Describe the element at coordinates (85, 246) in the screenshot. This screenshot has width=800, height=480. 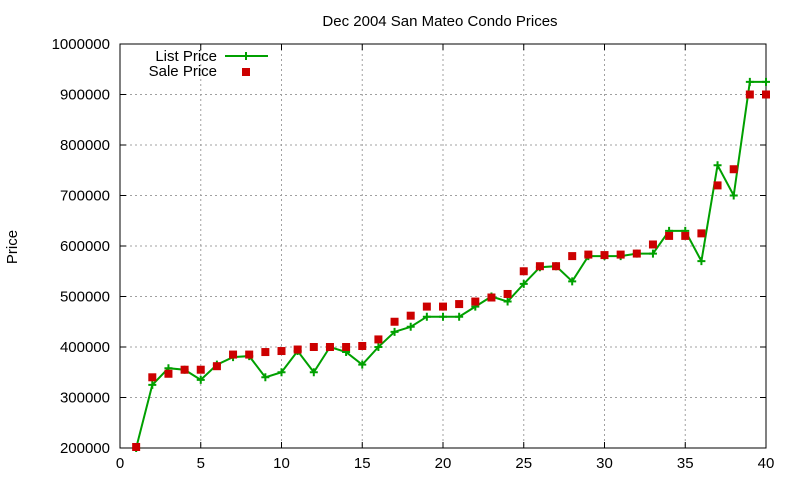
I see `y-tick-label: 600000` at that location.